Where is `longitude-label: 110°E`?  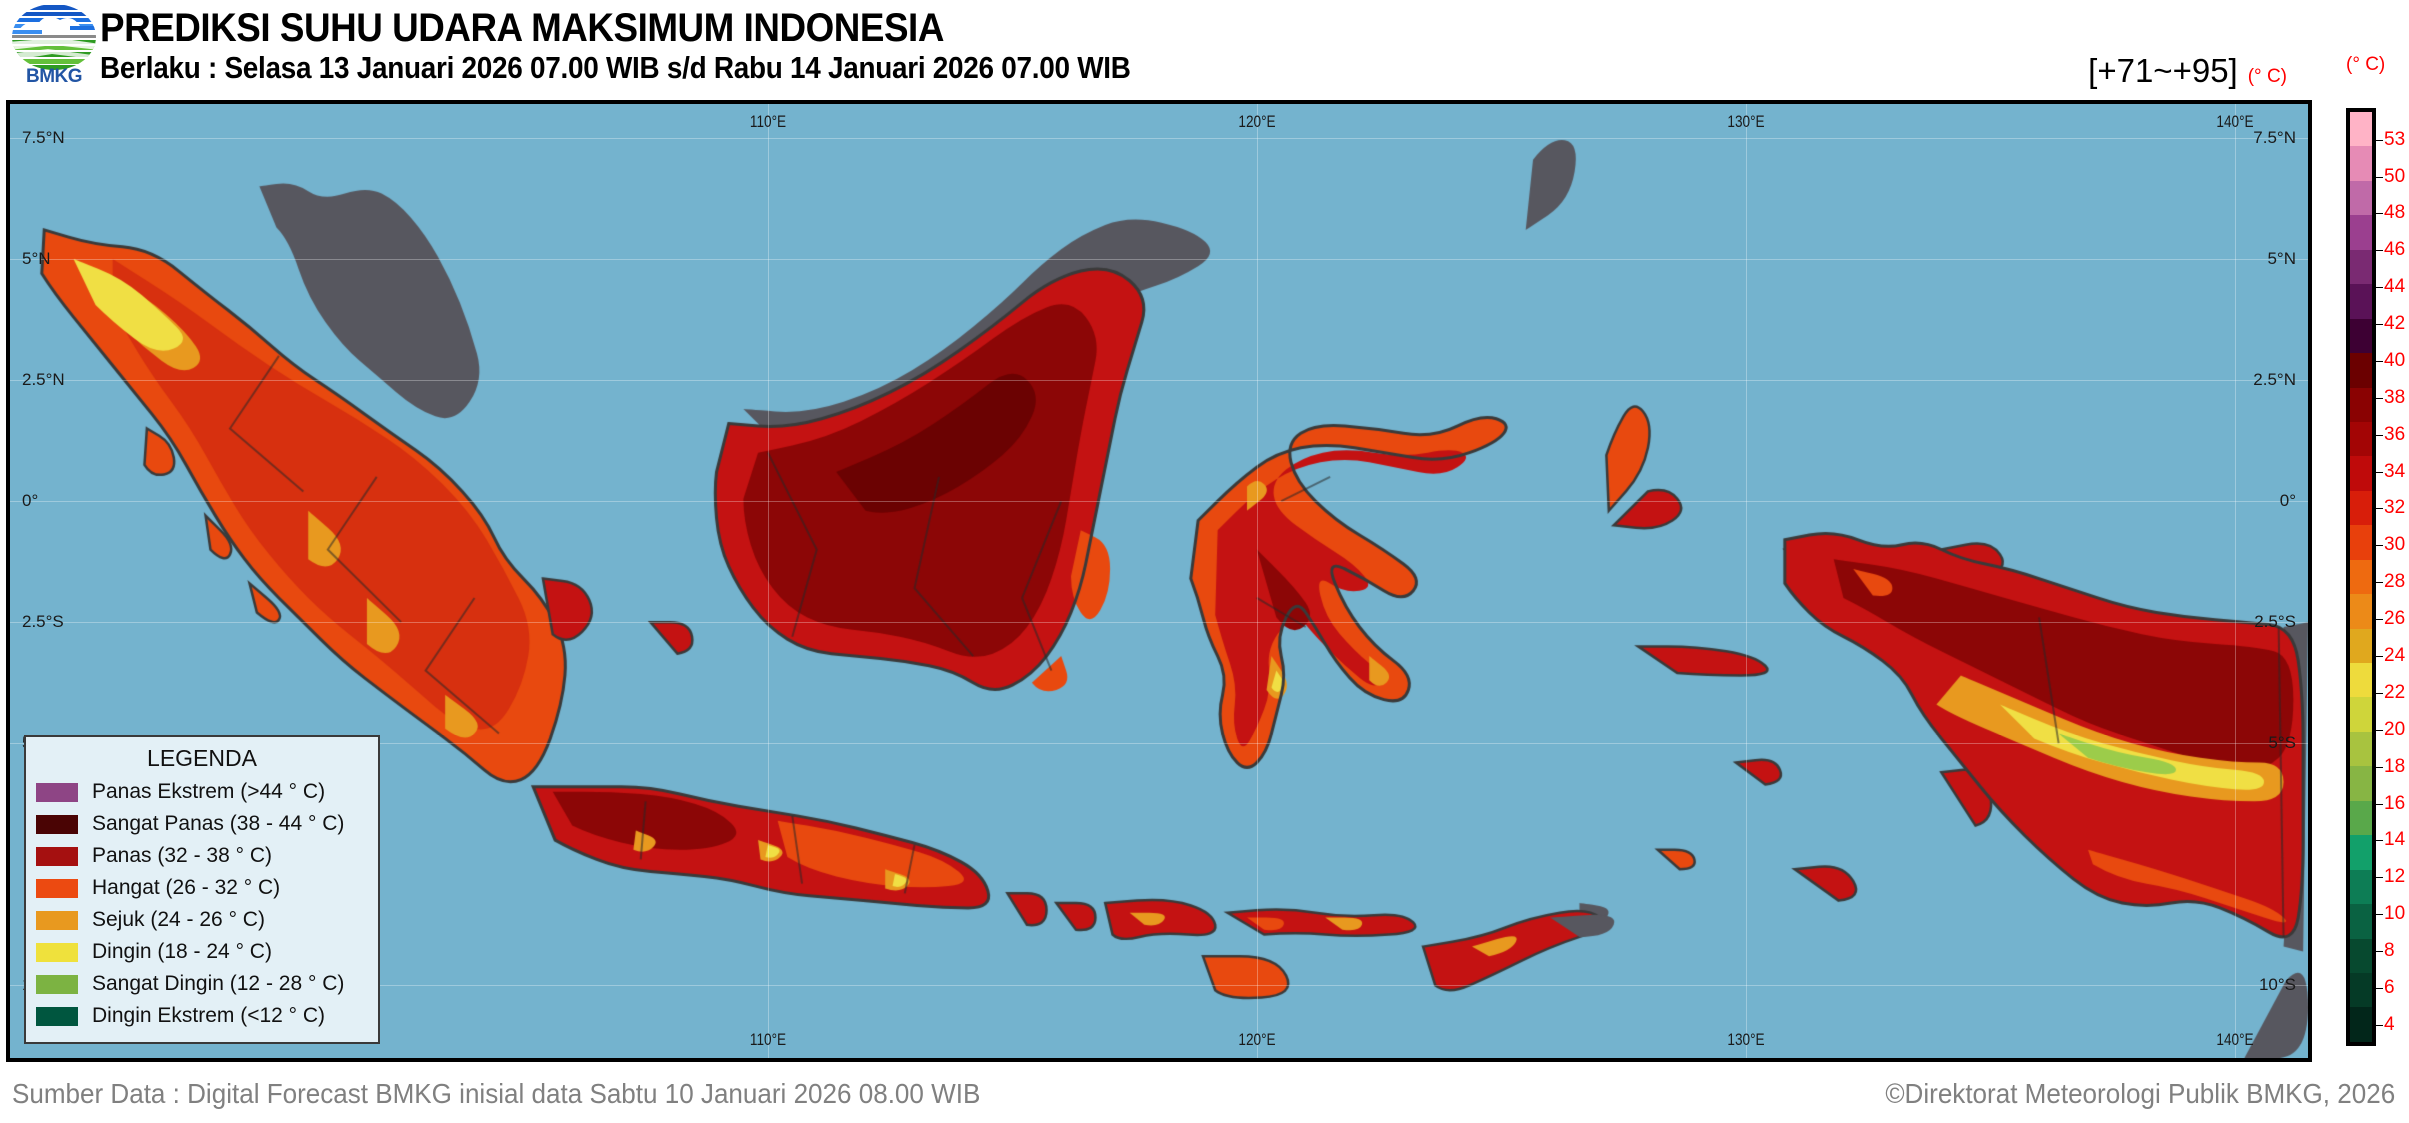
longitude-label: 110°E is located at coordinates (767, 121).